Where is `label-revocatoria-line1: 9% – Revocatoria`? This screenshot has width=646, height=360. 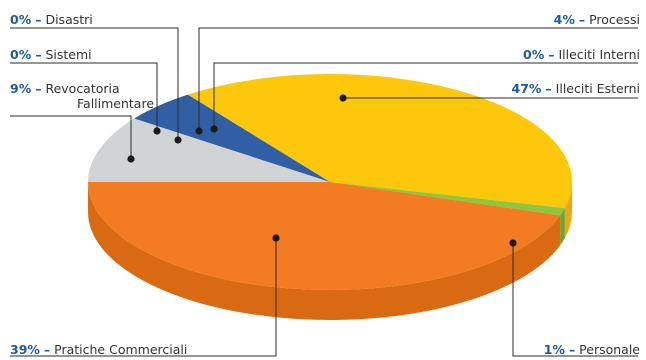 label-revocatoria-line1: 9% – Revocatoria is located at coordinates (82, 88).